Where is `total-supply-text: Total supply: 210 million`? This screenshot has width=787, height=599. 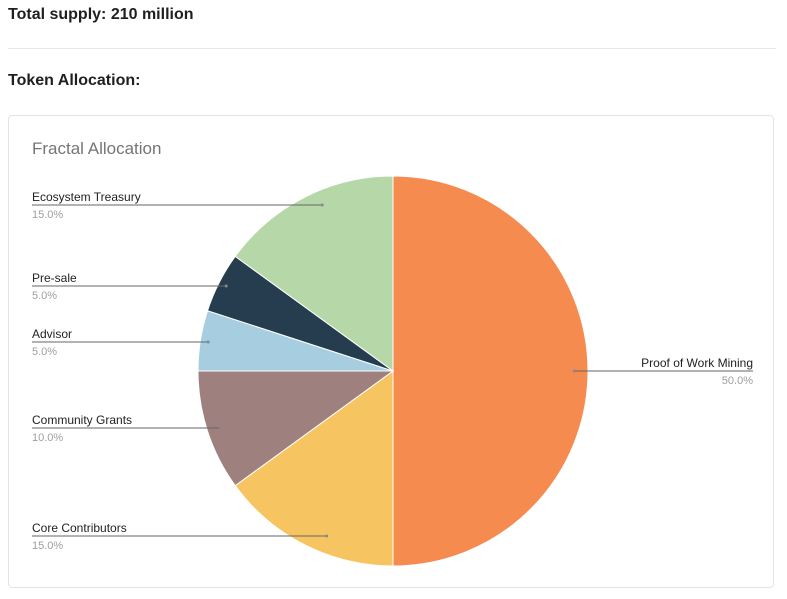 total-supply-text: Total supply: 210 million is located at coordinates (101, 14).